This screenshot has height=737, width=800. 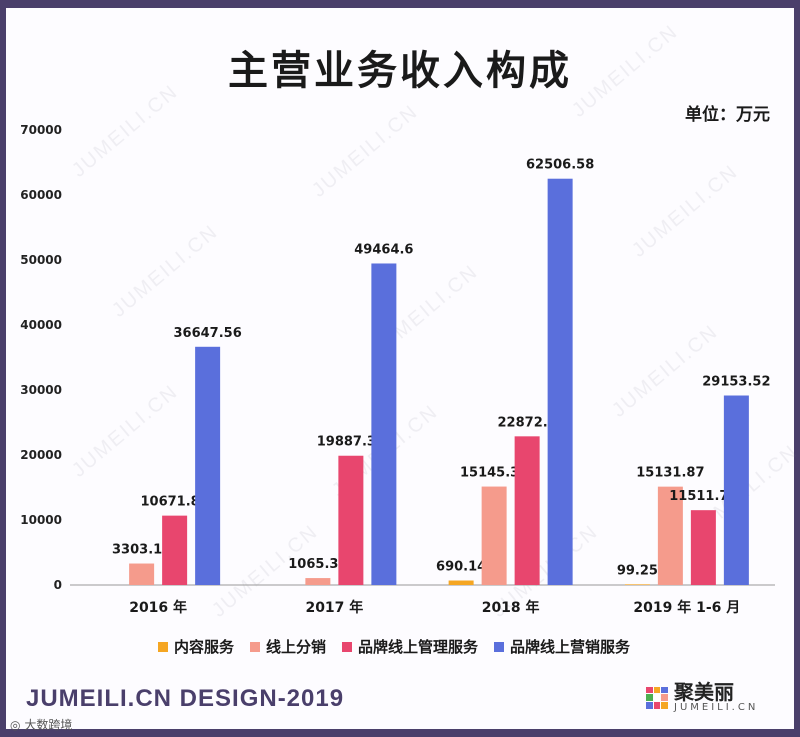 What do you see at coordinates (570, 647) in the screenshot?
I see `legend-label: 品牌线上营销服务` at bounding box center [570, 647].